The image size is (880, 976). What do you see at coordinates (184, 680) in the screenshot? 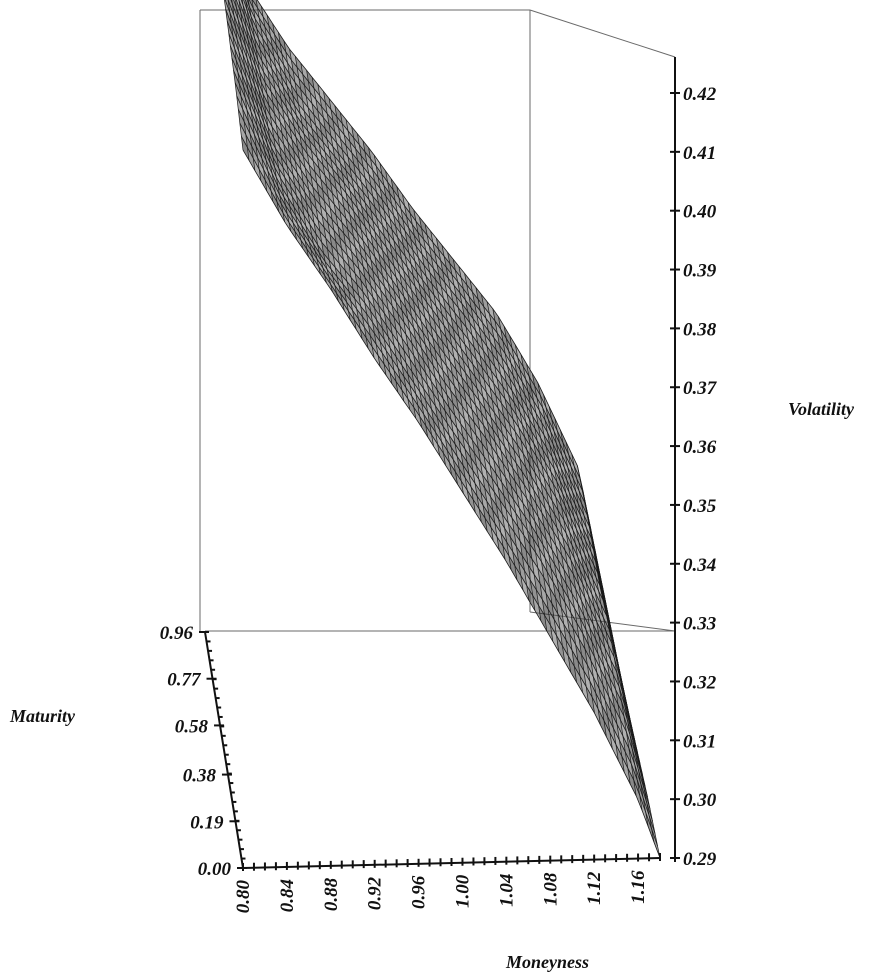
I see `maturity-tick-label: 0.77` at bounding box center [184, 680].